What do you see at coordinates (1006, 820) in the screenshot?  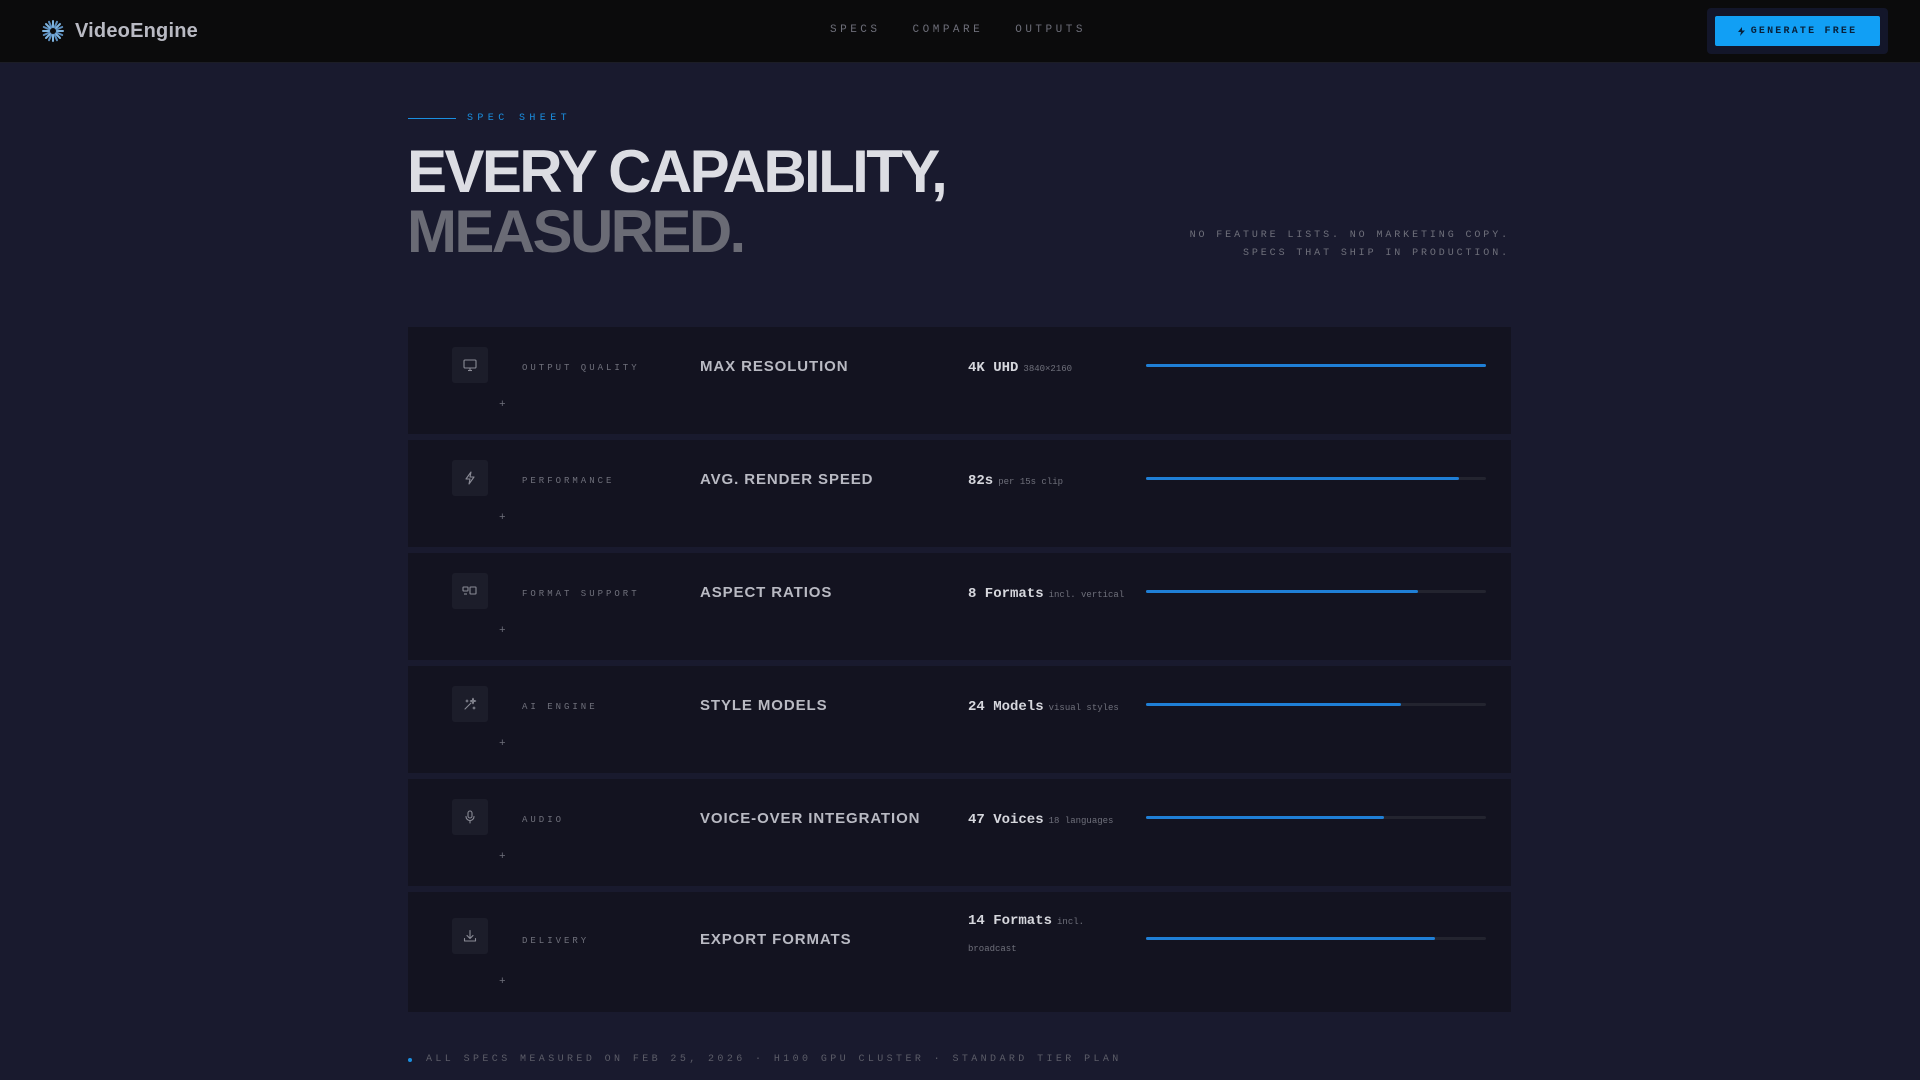 I see `spec-value-number: 47 Voices` at bounding box center [1006, 820].